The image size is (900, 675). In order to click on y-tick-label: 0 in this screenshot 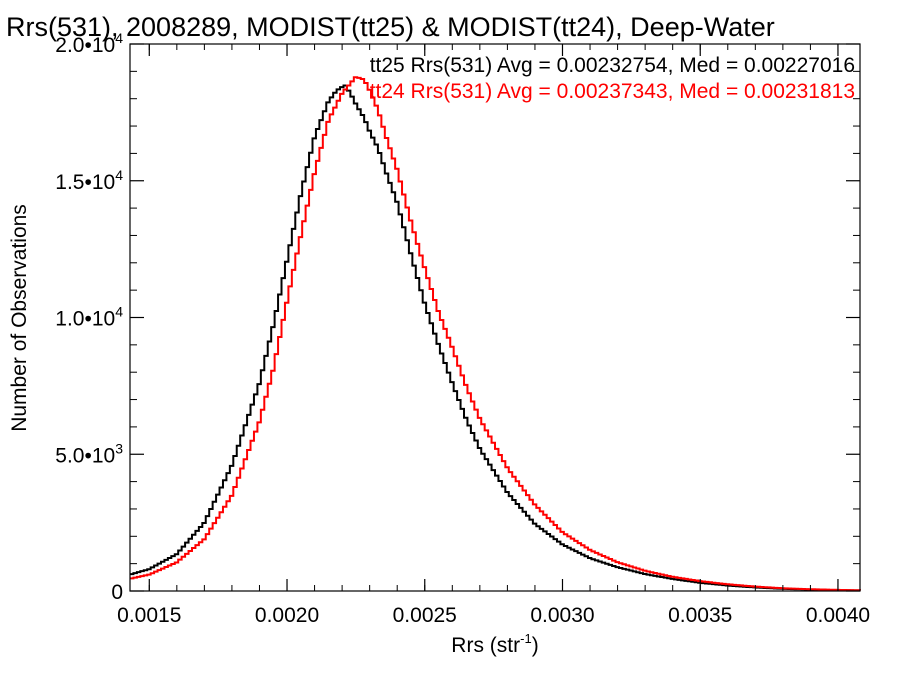, I will do `click(117, 592)`.